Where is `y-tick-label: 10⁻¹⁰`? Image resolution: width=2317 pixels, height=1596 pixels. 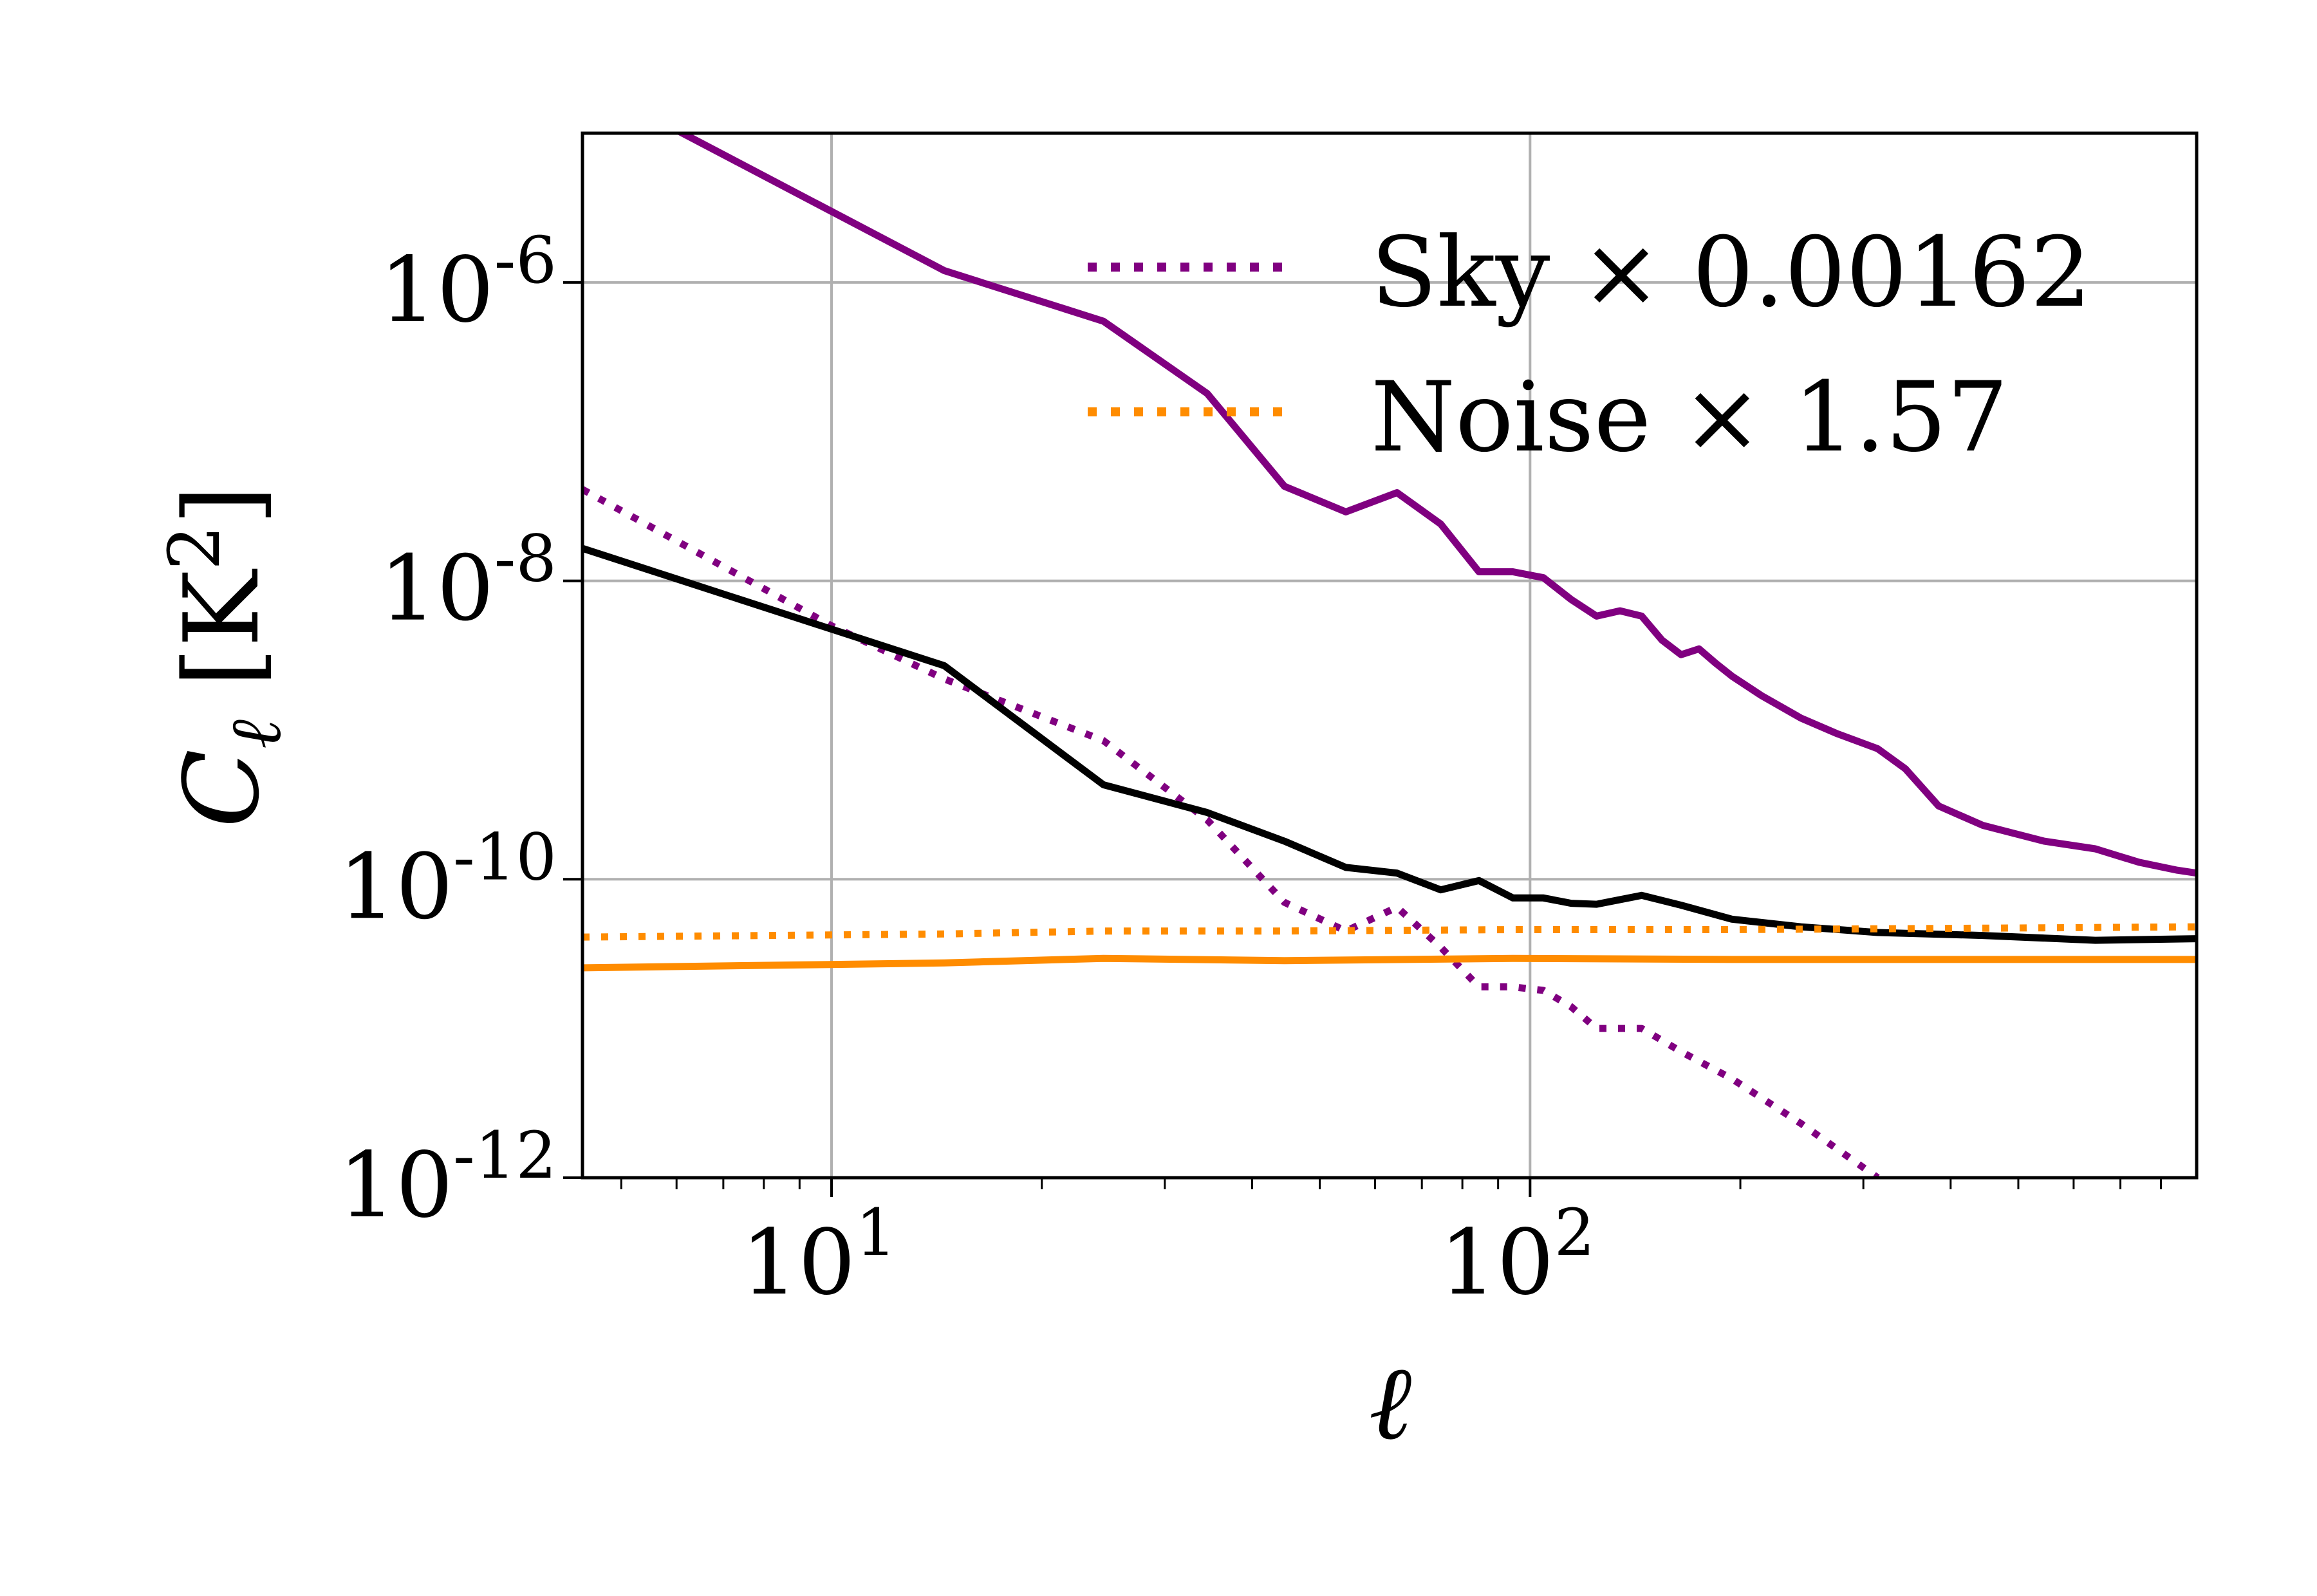
y-tick-label: 10⁻¹⁰ is located at coordinates (448, 879).